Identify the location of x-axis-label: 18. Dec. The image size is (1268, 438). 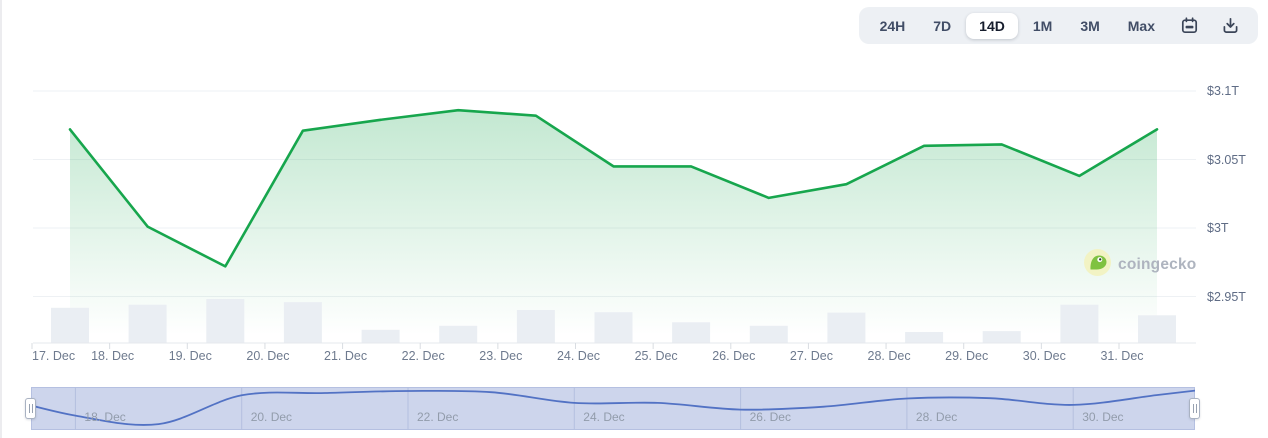
(113, 356).